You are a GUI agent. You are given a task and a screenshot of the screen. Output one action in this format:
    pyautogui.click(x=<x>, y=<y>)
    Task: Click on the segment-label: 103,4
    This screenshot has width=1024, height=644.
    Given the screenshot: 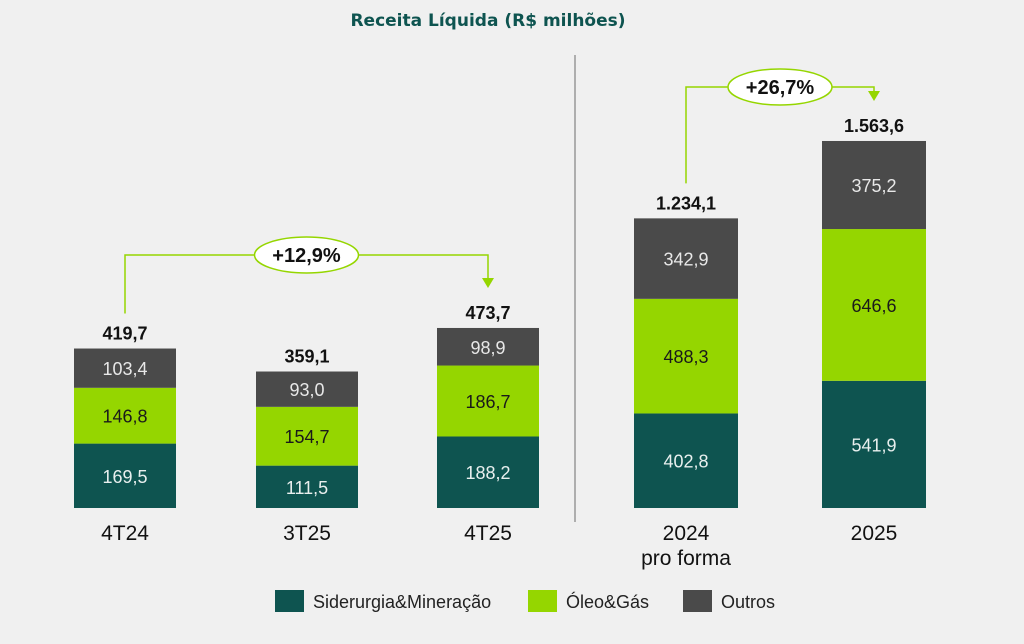 What is the action you would take?
    pyautogui.click(x=124, y=369)
    